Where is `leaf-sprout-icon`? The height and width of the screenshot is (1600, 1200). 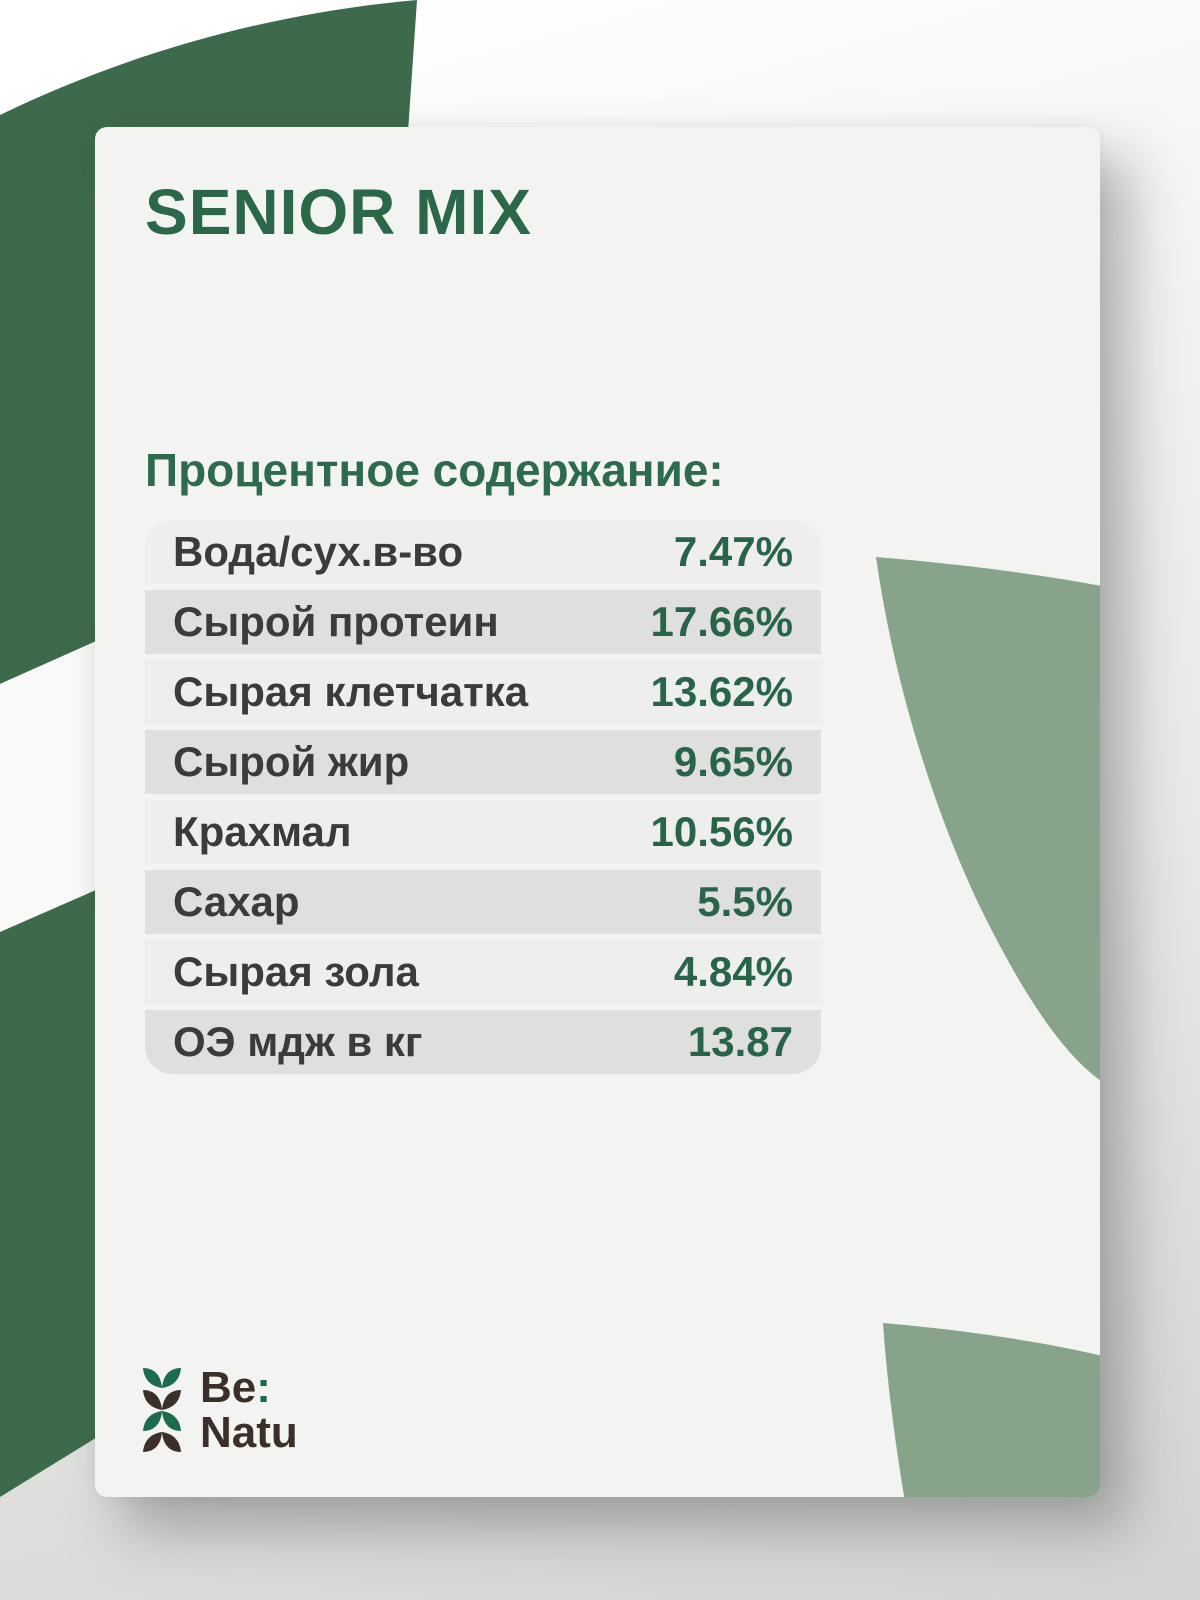
leaf-sprout-icon is located at coordinates (162, 1410).